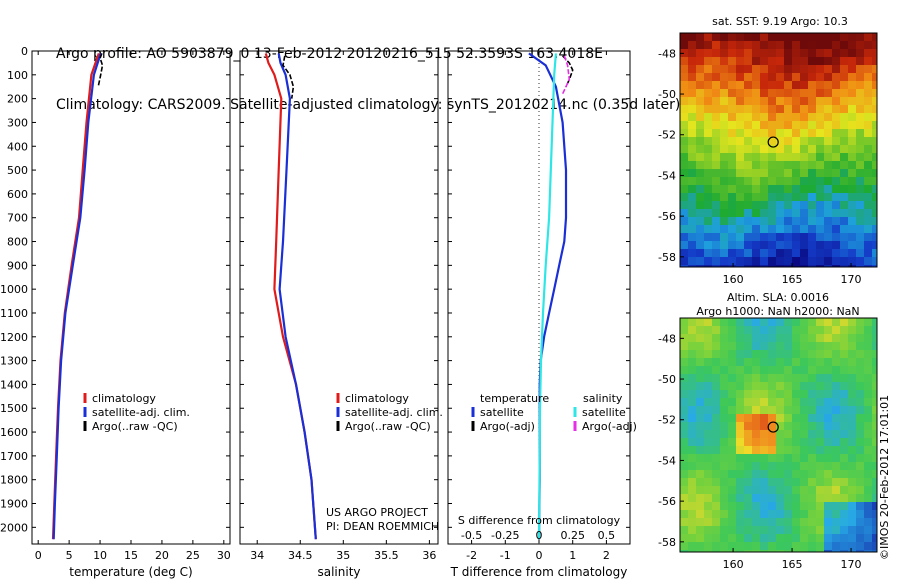 The image size is (900, 580). Describe the element at coordinates (17, 194) in the screenshot. I see `y-tick-label: 600` at that location.